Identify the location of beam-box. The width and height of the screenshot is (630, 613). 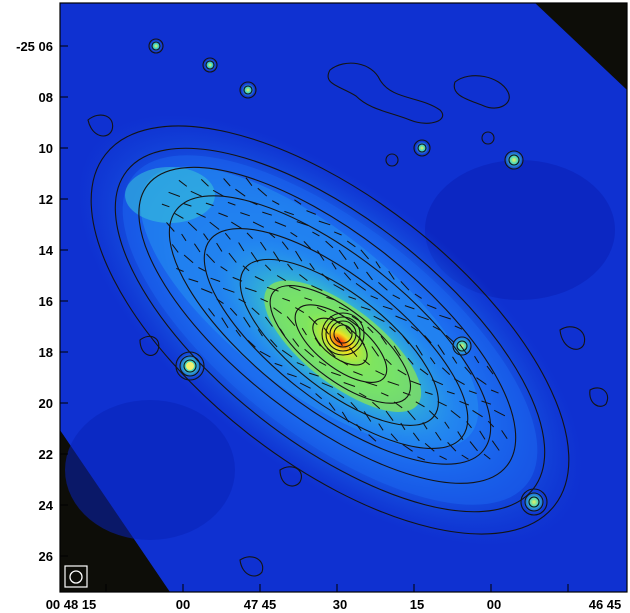
(76, 576).